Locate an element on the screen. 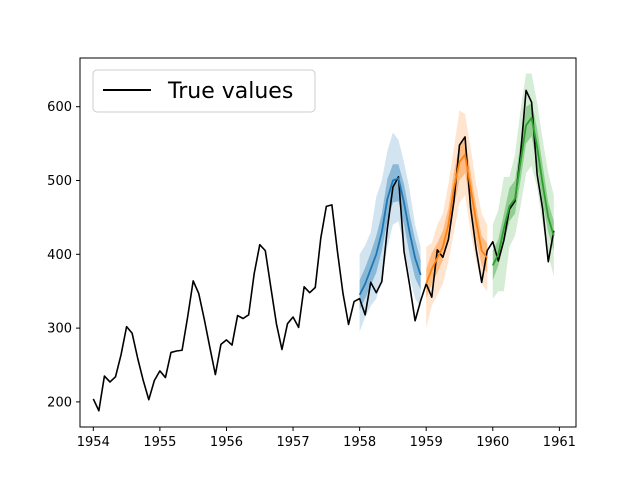 The width and height of the screenshot is (640, 484). legend-label-true-values: True values is located at coordinates (230, 91).